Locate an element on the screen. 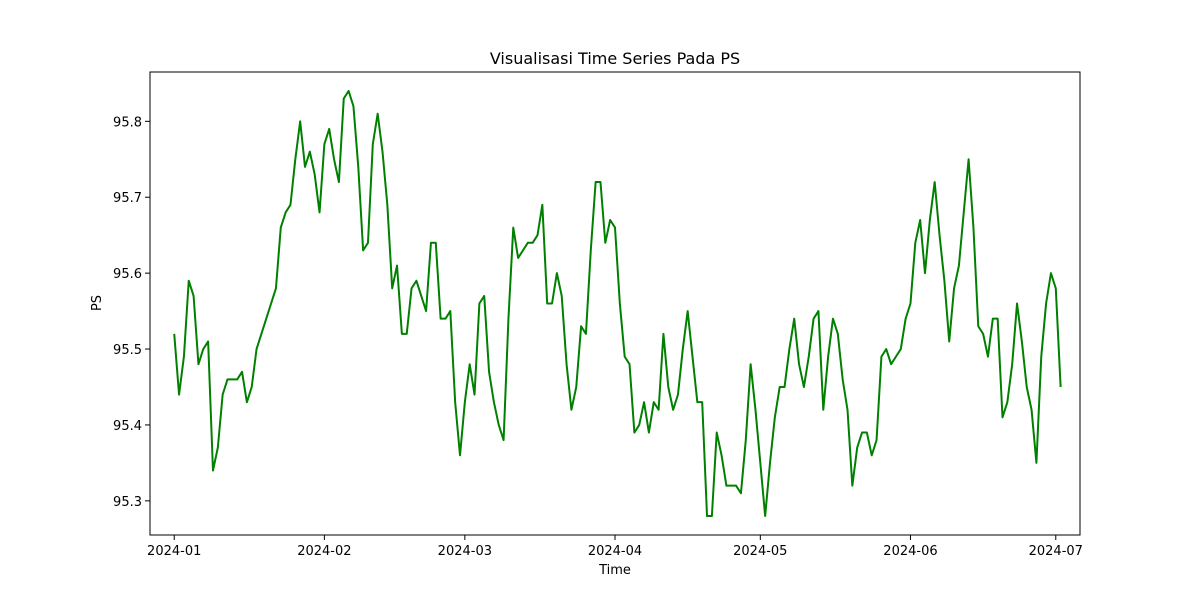 The width and height of the screenshot is (1200, 600). x-tick-label: 2024-01 is located at coordinates (174, 551).